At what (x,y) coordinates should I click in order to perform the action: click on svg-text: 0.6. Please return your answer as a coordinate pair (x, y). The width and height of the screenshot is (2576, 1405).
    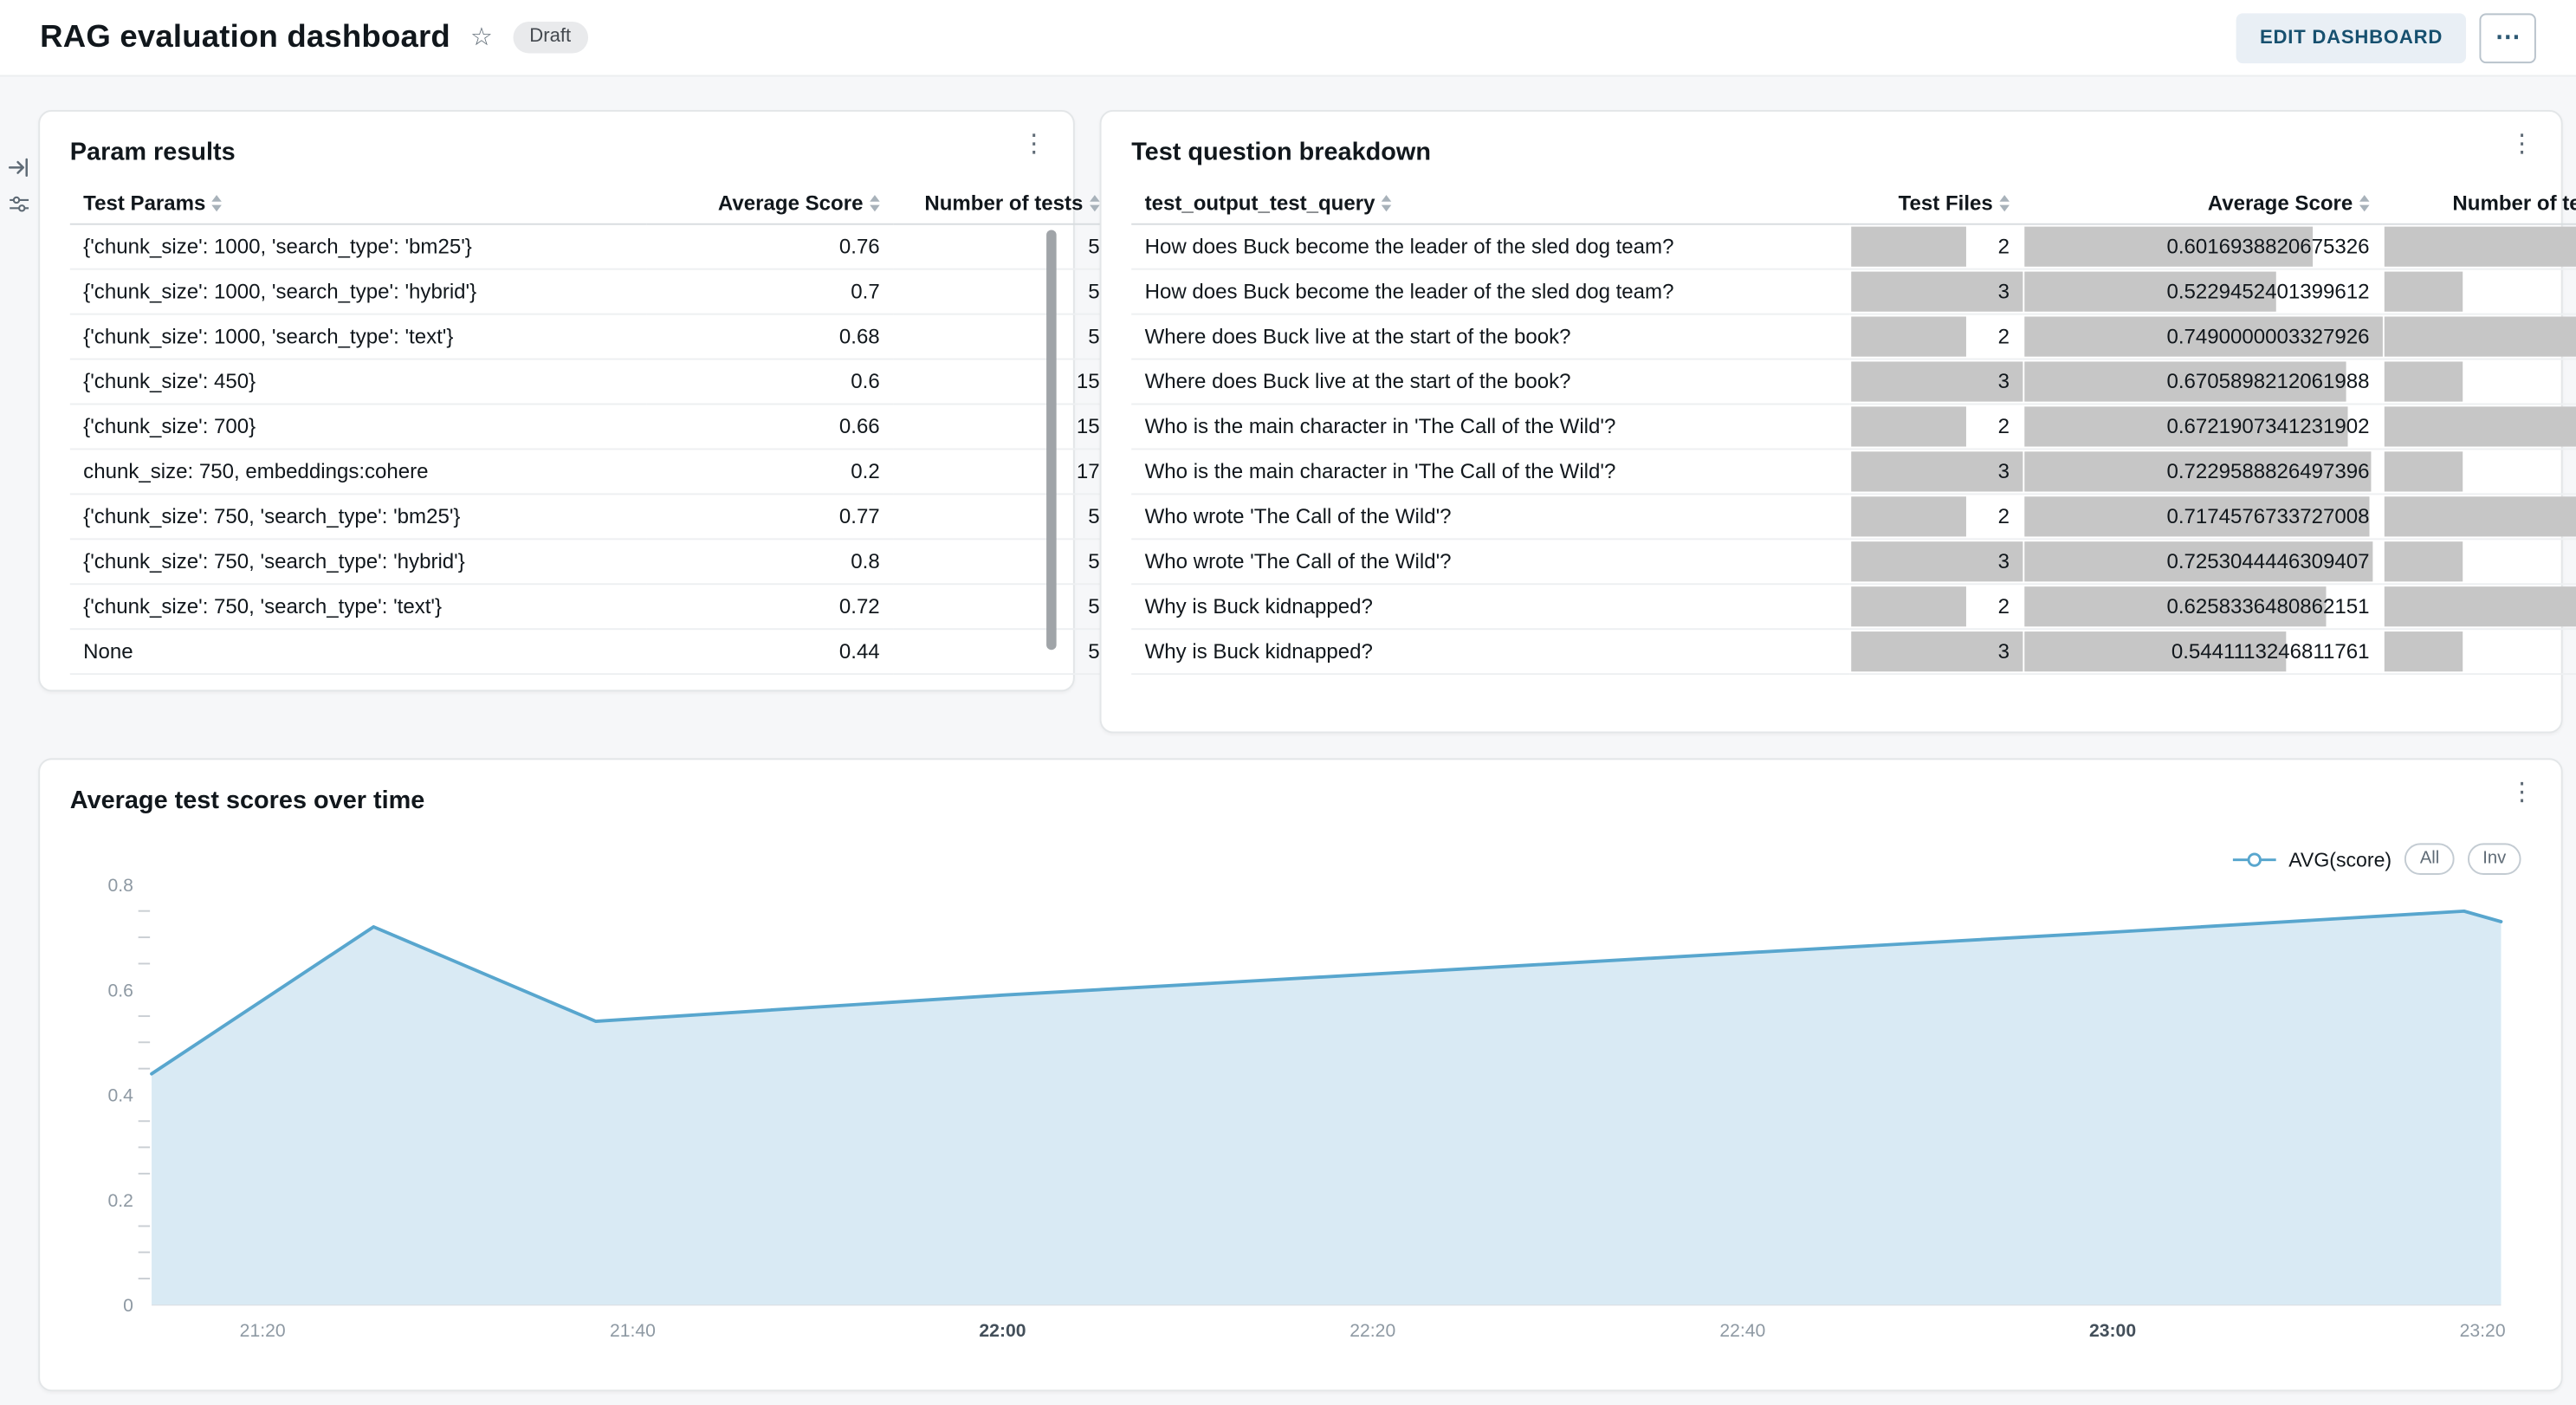
    Looking at the image, I should click on (120, 990).